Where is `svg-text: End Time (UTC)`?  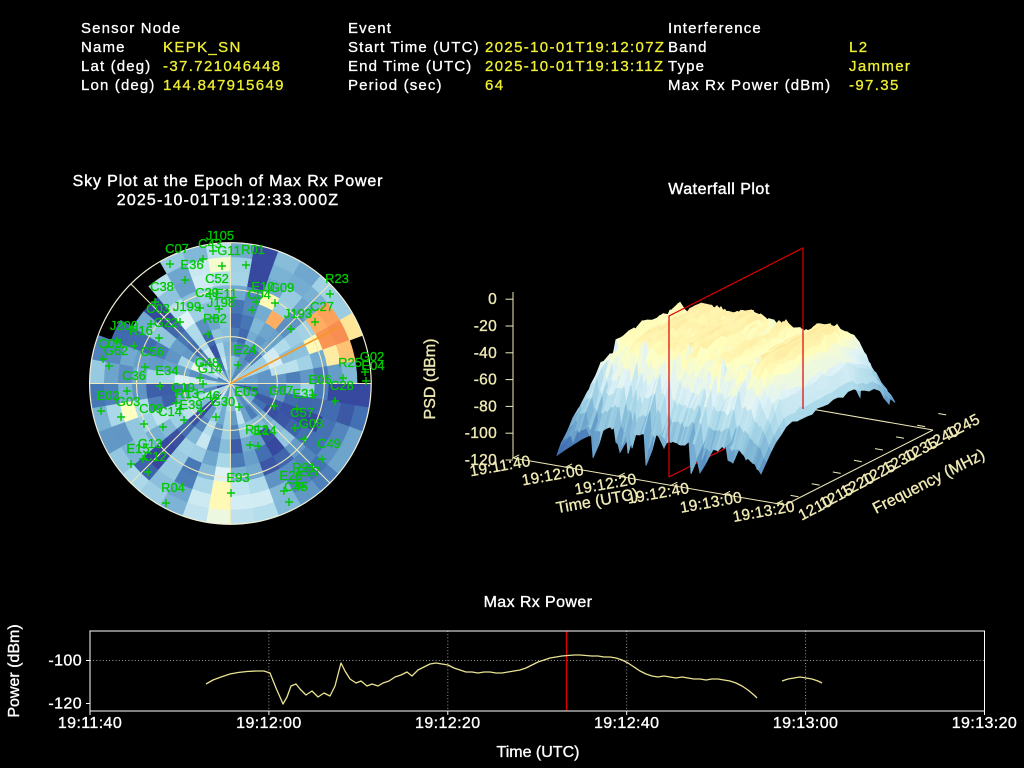
svg-text: End Time (UTC) is located at coordinates (410, 66).